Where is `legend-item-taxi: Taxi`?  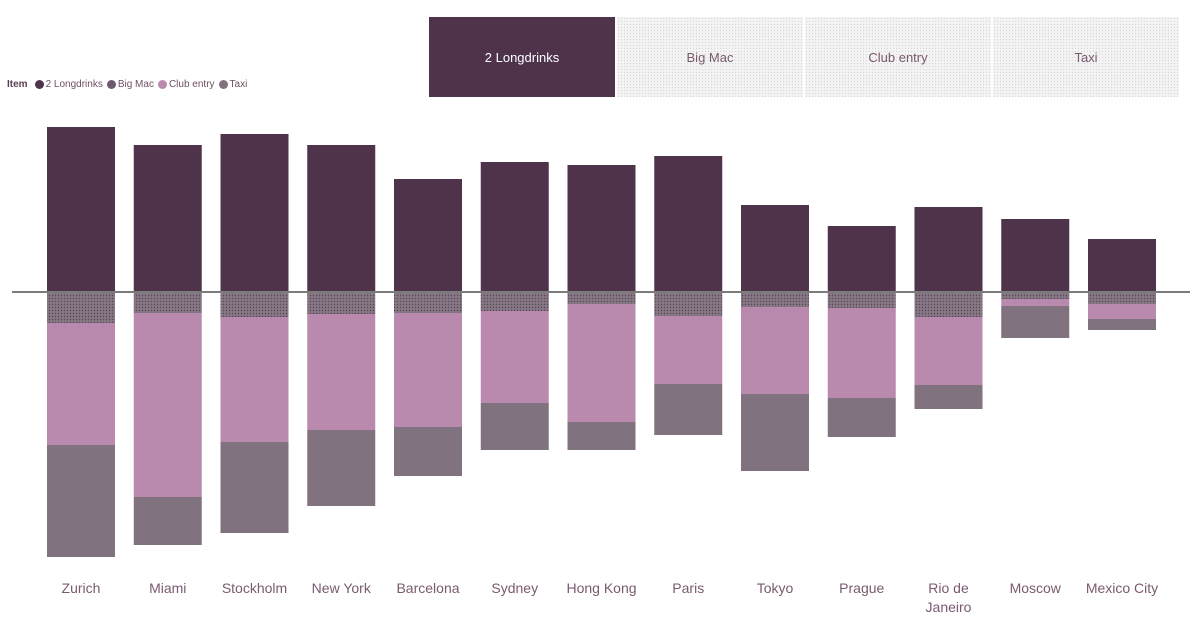
legend-item-taxi: Taxi is located at coordinates (233, 84).